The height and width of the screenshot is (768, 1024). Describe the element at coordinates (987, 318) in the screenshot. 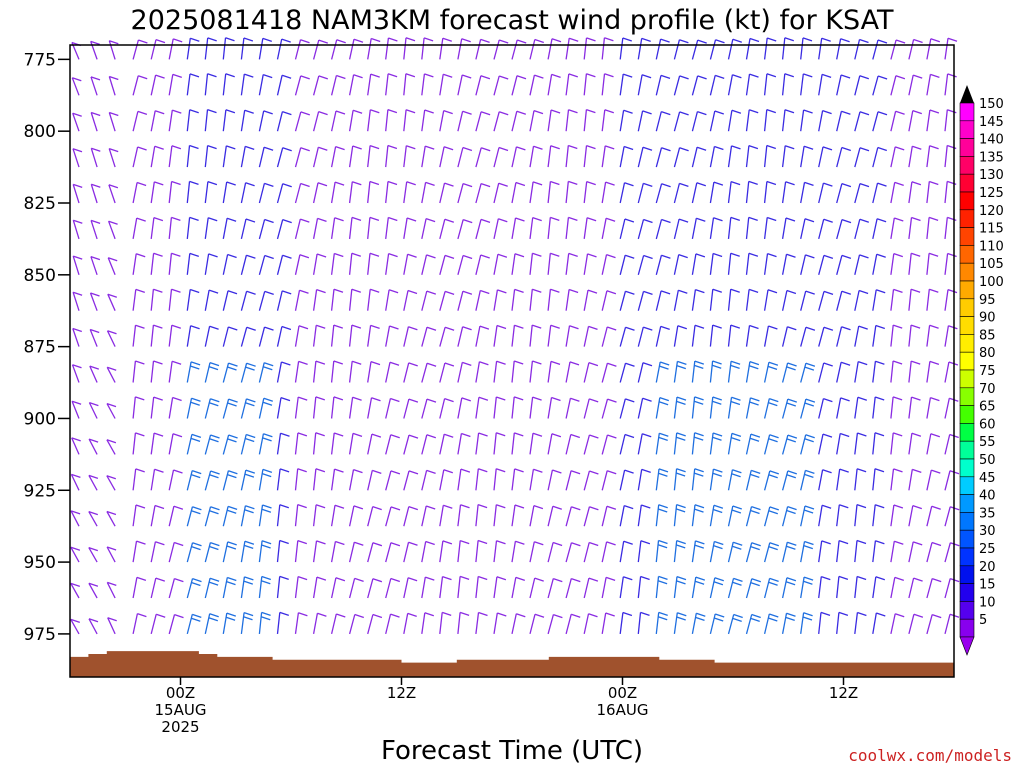

I see `colorbar-label: 90` at that location.